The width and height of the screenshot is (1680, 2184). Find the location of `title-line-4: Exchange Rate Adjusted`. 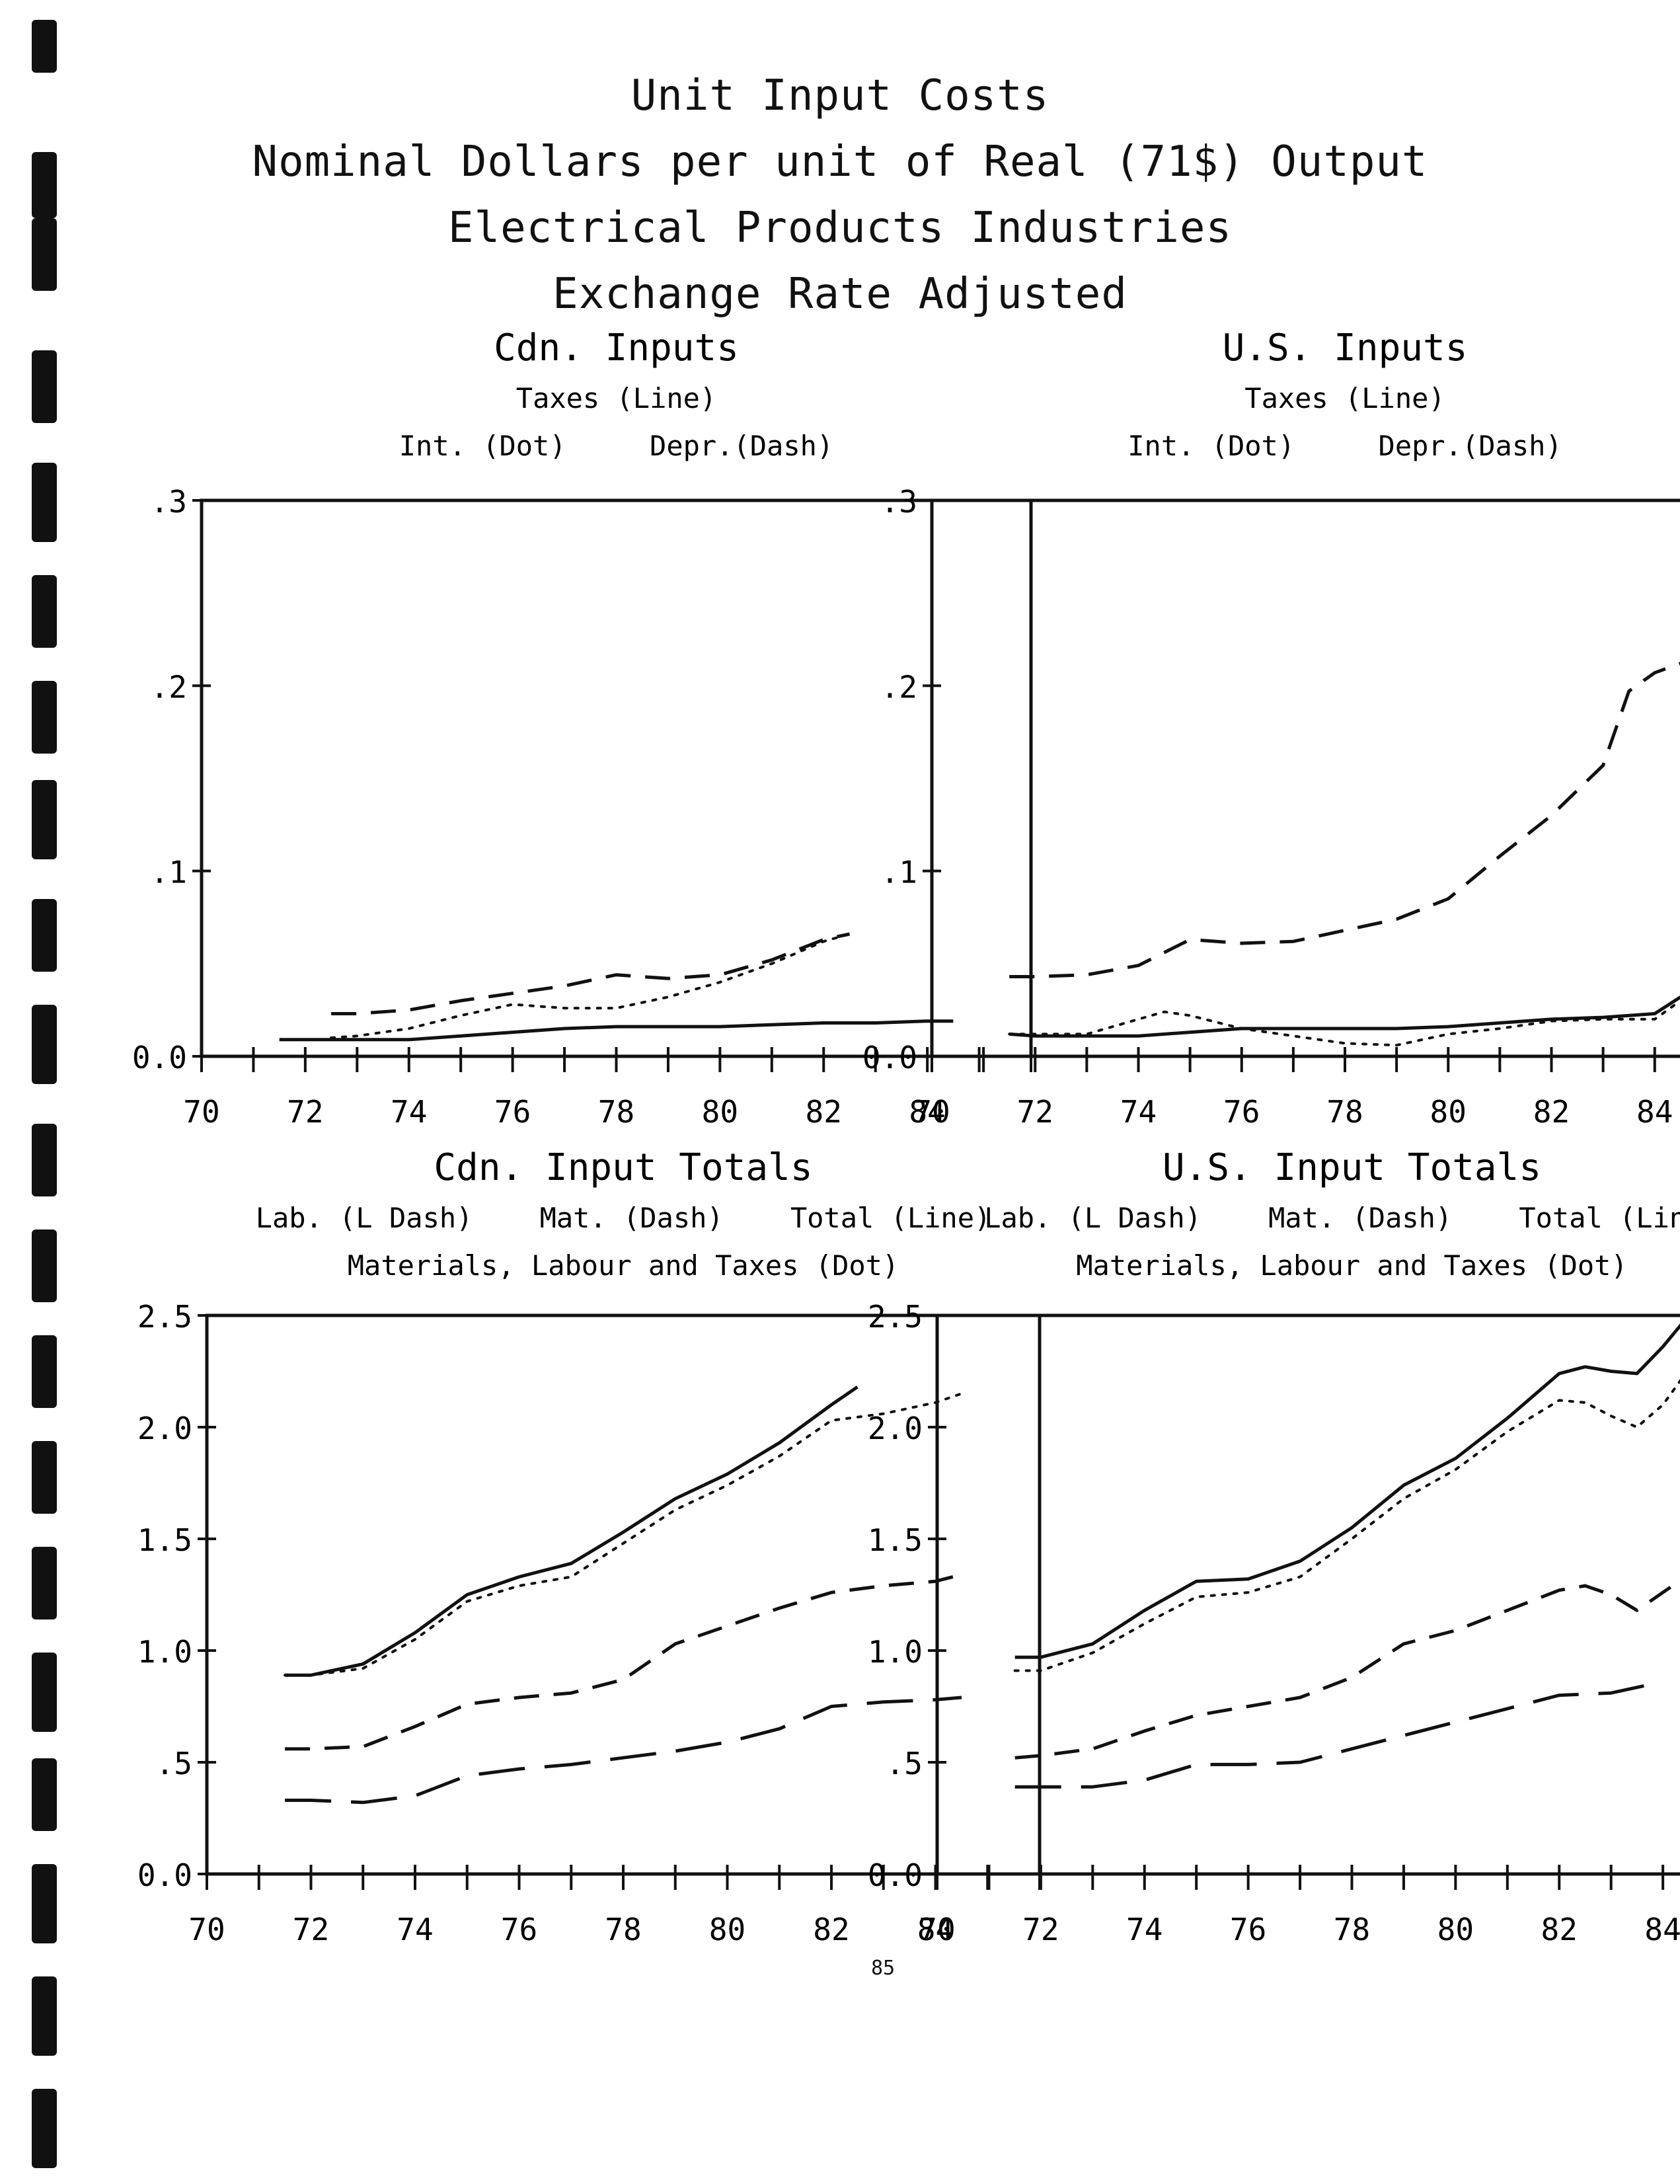

title-line-4: Exchange Rate Adjusted is located at coordinates (840, 294).